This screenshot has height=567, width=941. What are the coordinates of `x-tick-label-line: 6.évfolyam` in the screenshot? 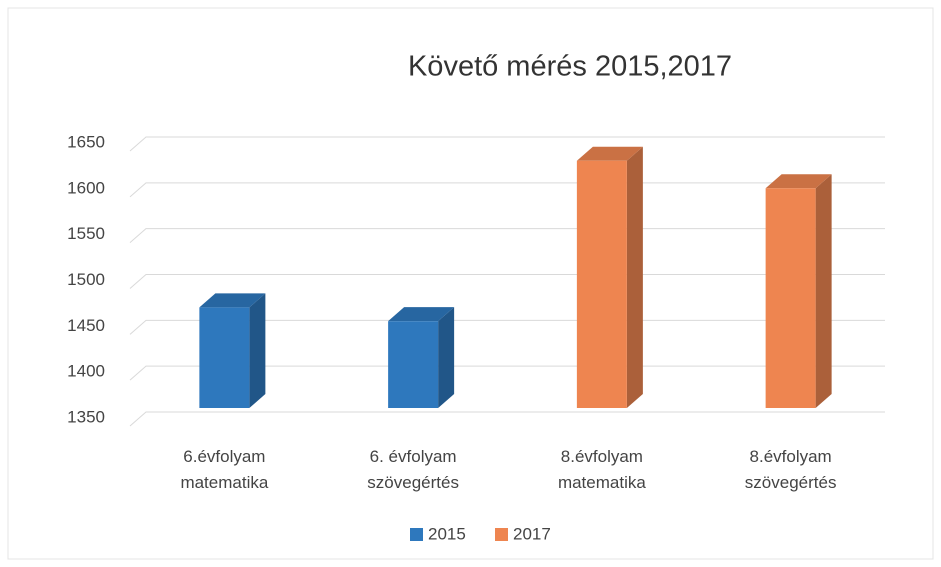 It's located at (224, 456).